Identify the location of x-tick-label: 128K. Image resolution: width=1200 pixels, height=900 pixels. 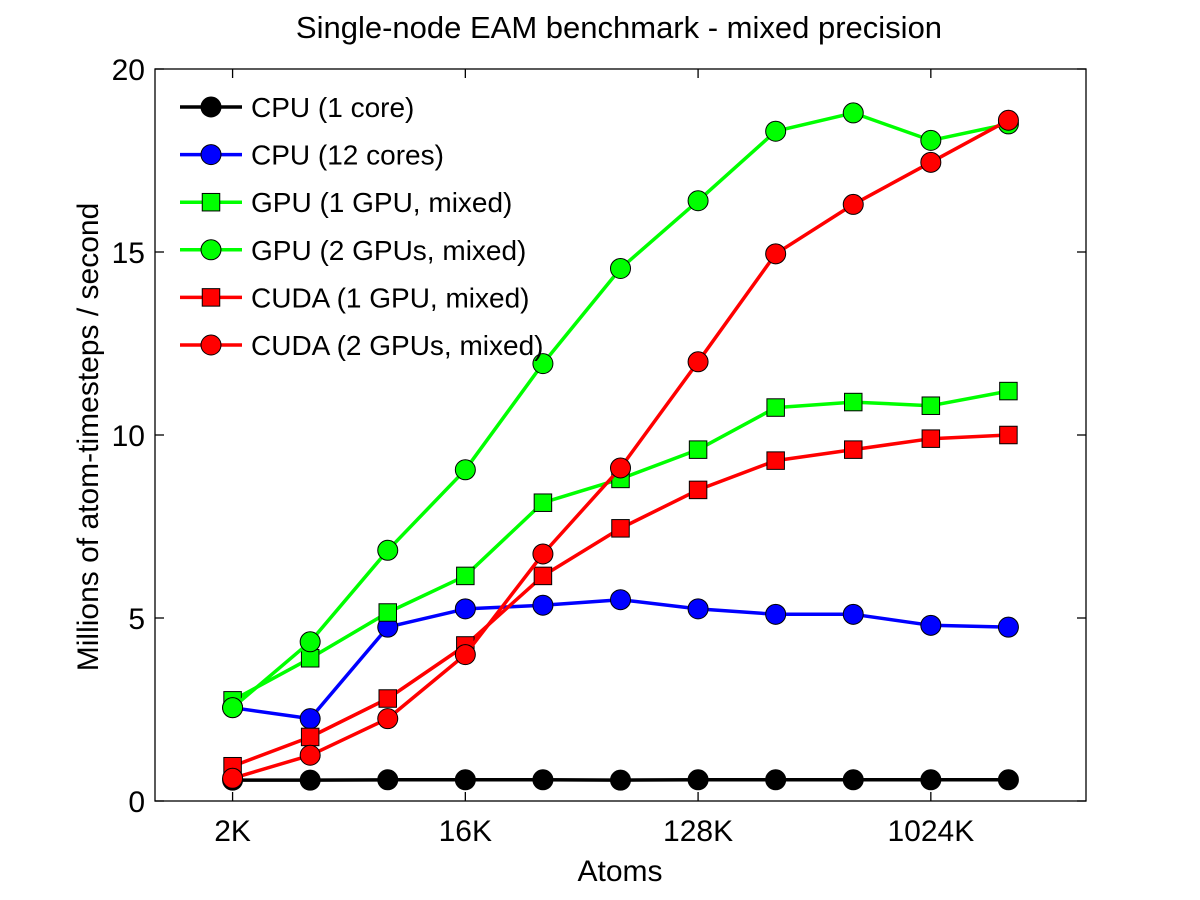
(698, 831).